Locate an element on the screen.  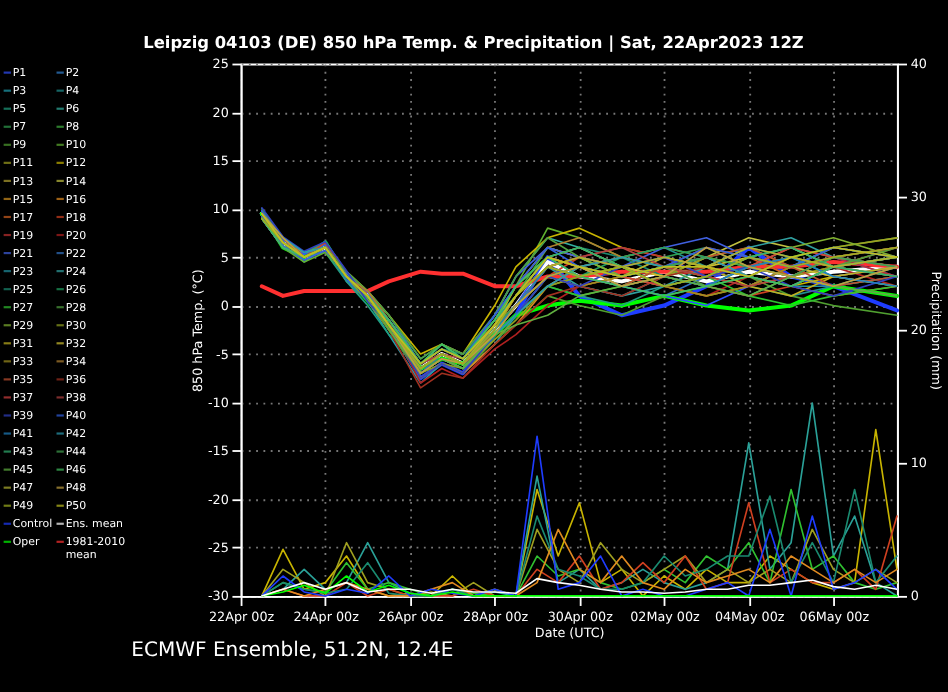
text: ECMWF Ensemble, 51.2N, 12.4E is located at coordinates (292, 651).